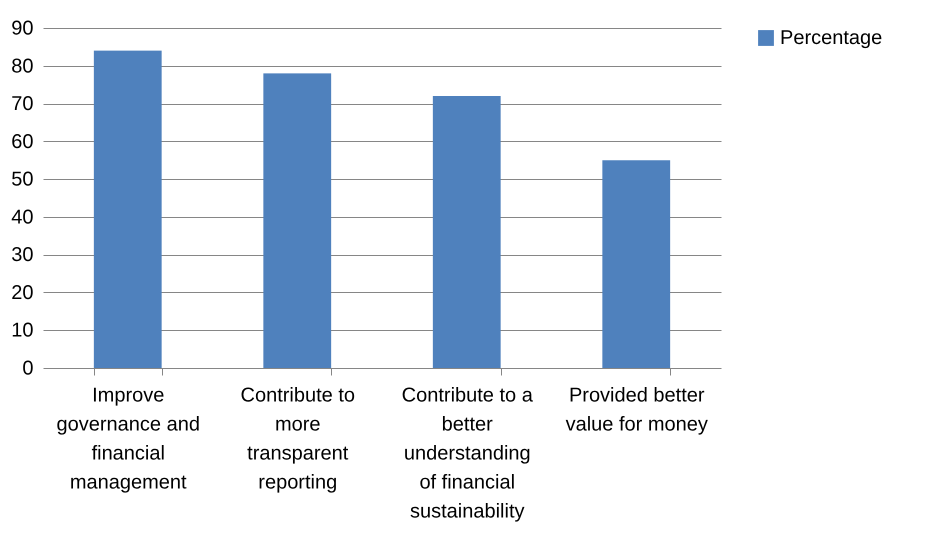 The height and width of the screenshot is (547, 928). What do you see at coordinates (22, 331) in the screenshot?
I see `y-tick-label: 10` at bounding box center [22, 331].